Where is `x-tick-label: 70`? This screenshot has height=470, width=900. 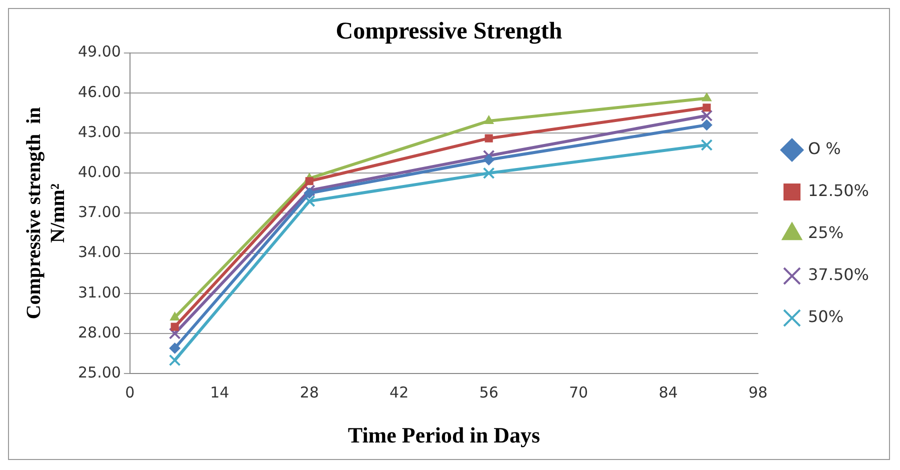 x-tick-label: 70 is located at coordinates (578, 392).